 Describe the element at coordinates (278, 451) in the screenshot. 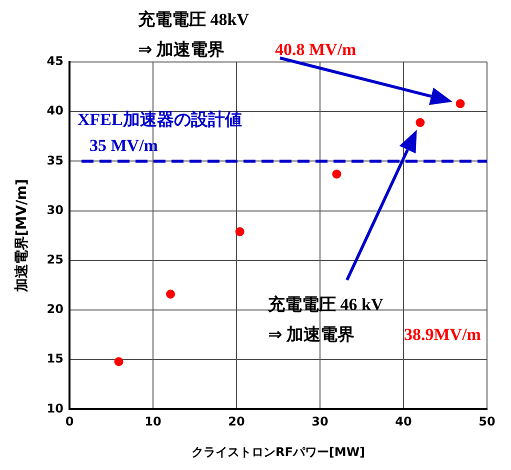

I see `x-axis-title: クライストロンRFパワー[MW]` at that location.